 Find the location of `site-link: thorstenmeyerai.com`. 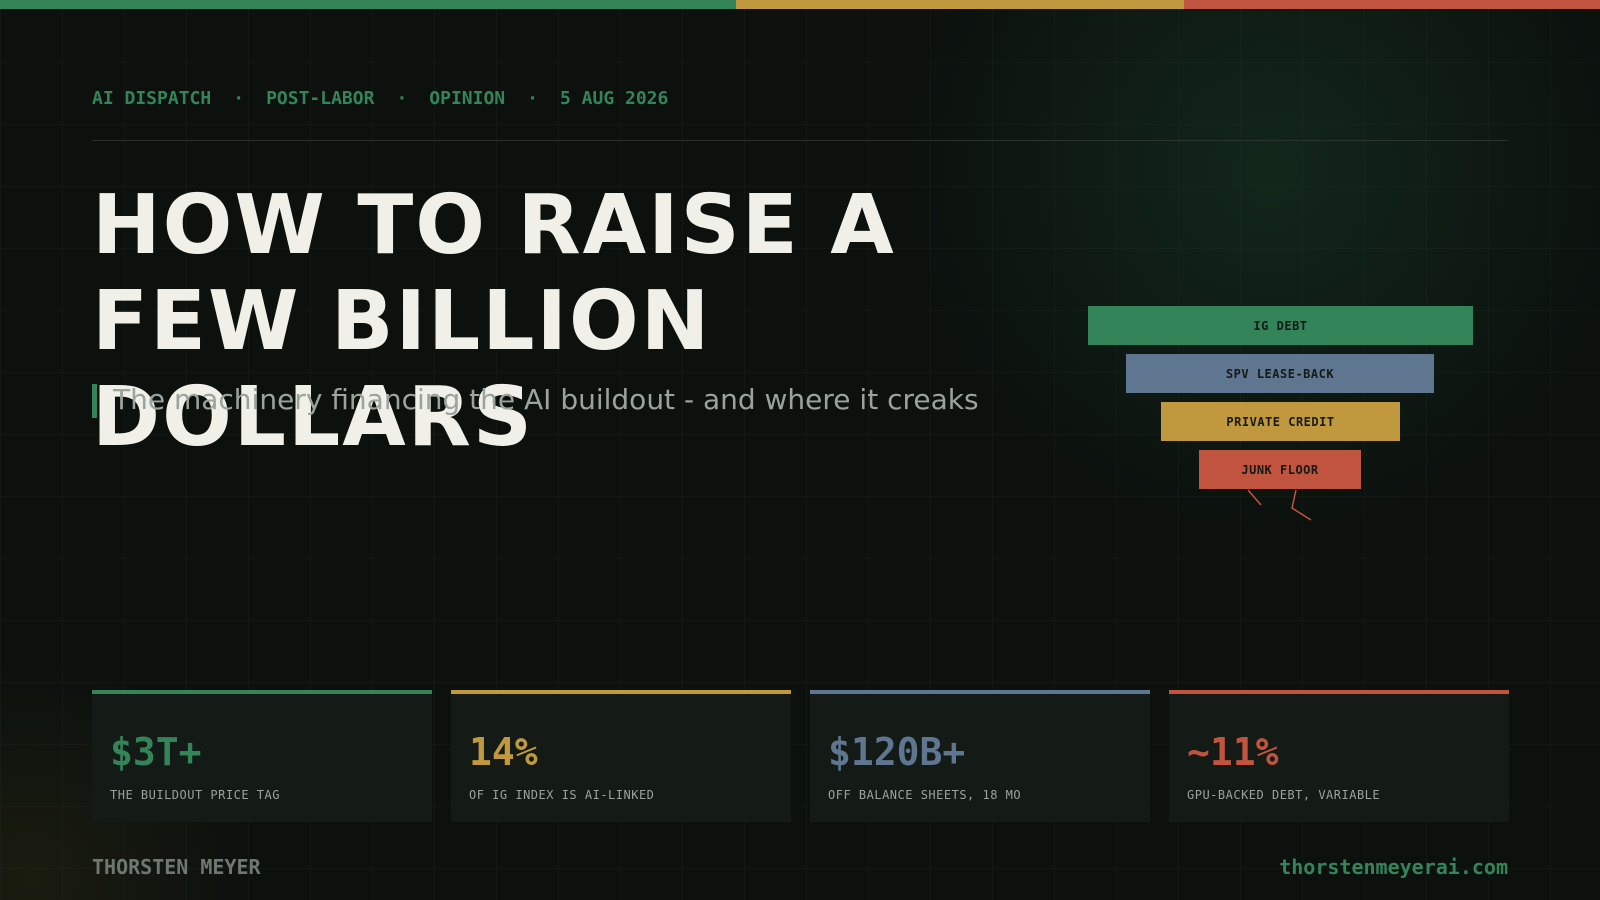

site-link: thorstenmeyerai.com is located at coordinates (1393, 867).